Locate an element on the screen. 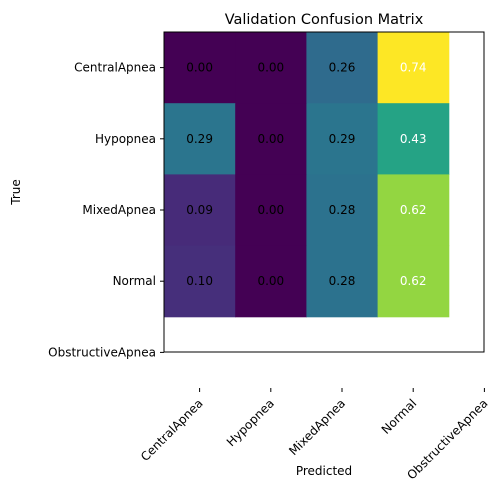  cell-value-label: 0.09 is located at coordinates (199, 210).